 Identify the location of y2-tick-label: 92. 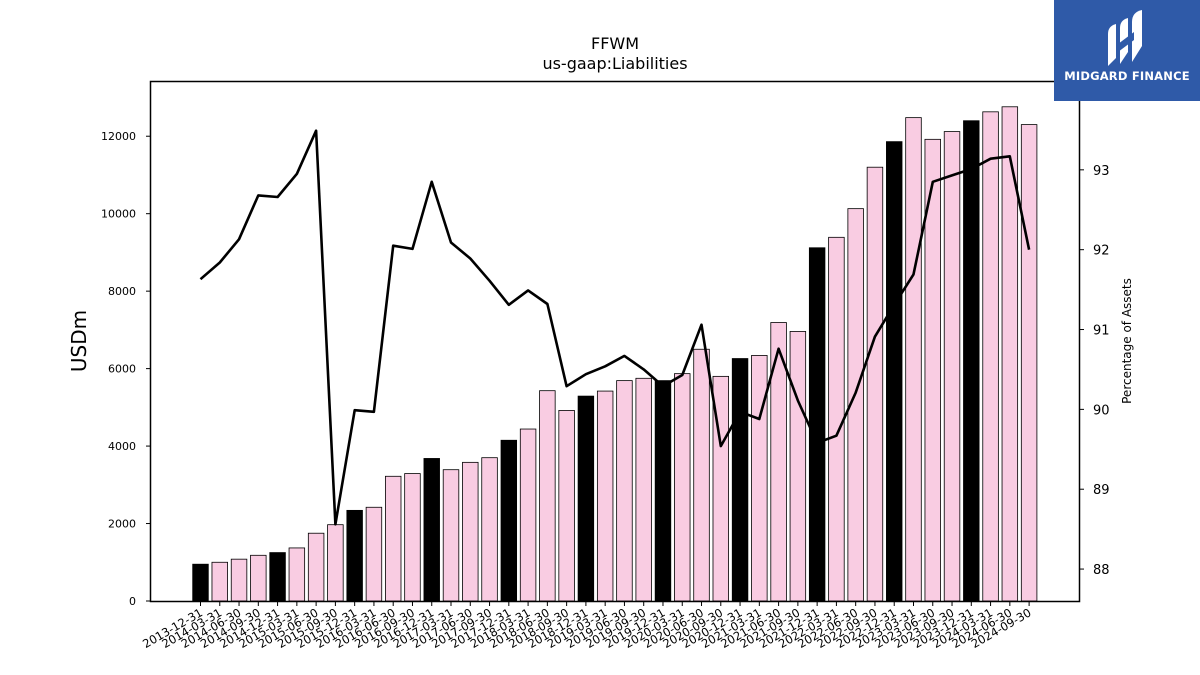
(1101, 251).